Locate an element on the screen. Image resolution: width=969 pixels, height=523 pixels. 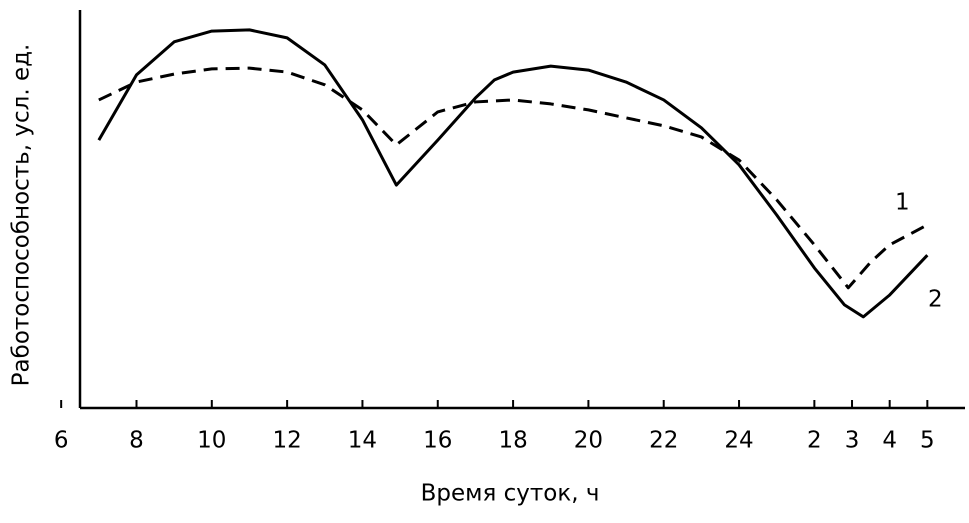
x-tick-label: 3 is located at coordinates (852, 441).